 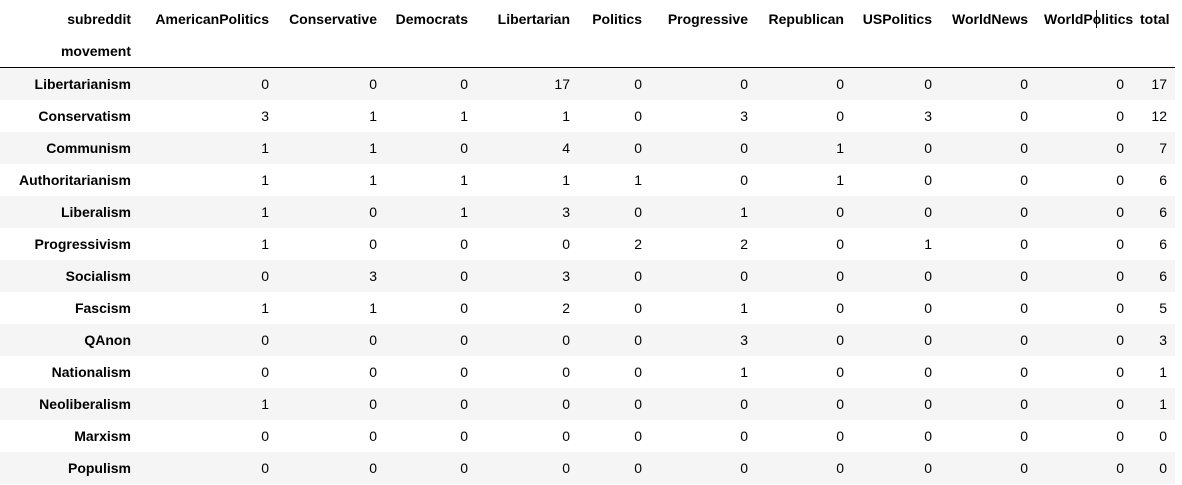 I want to click on row-index-label: Populism, so click(x=99, y=468).